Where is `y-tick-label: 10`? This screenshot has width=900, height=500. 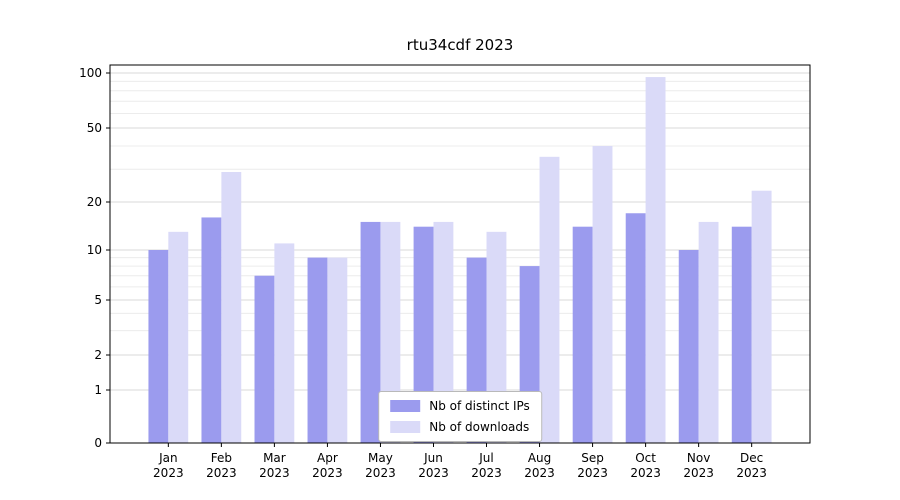
y-tick-label: 10 is located at coordinates (94, 250).